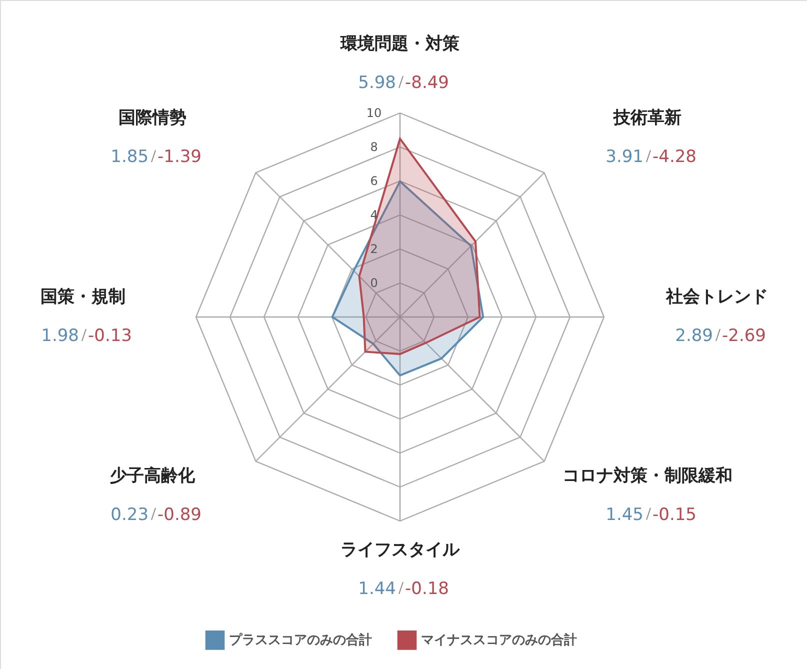 This screenshot has width=807, height=669. Describe the element at coordinates (83, 297) in the screenshot. I see `spoke-label: 国策・規制` at that location.